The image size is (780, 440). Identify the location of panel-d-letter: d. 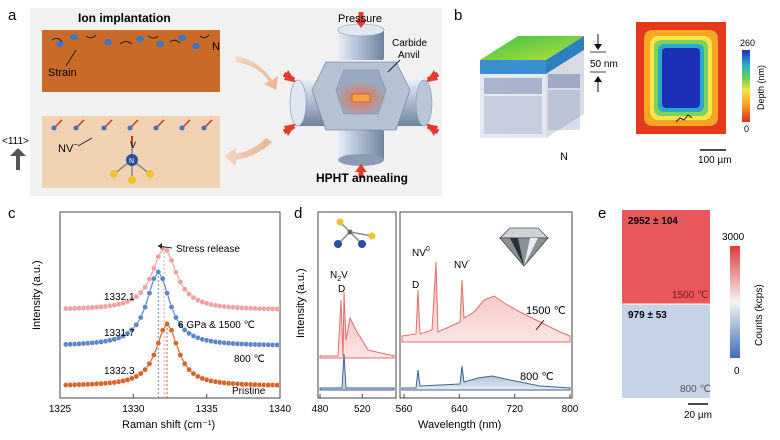
(298, 213).